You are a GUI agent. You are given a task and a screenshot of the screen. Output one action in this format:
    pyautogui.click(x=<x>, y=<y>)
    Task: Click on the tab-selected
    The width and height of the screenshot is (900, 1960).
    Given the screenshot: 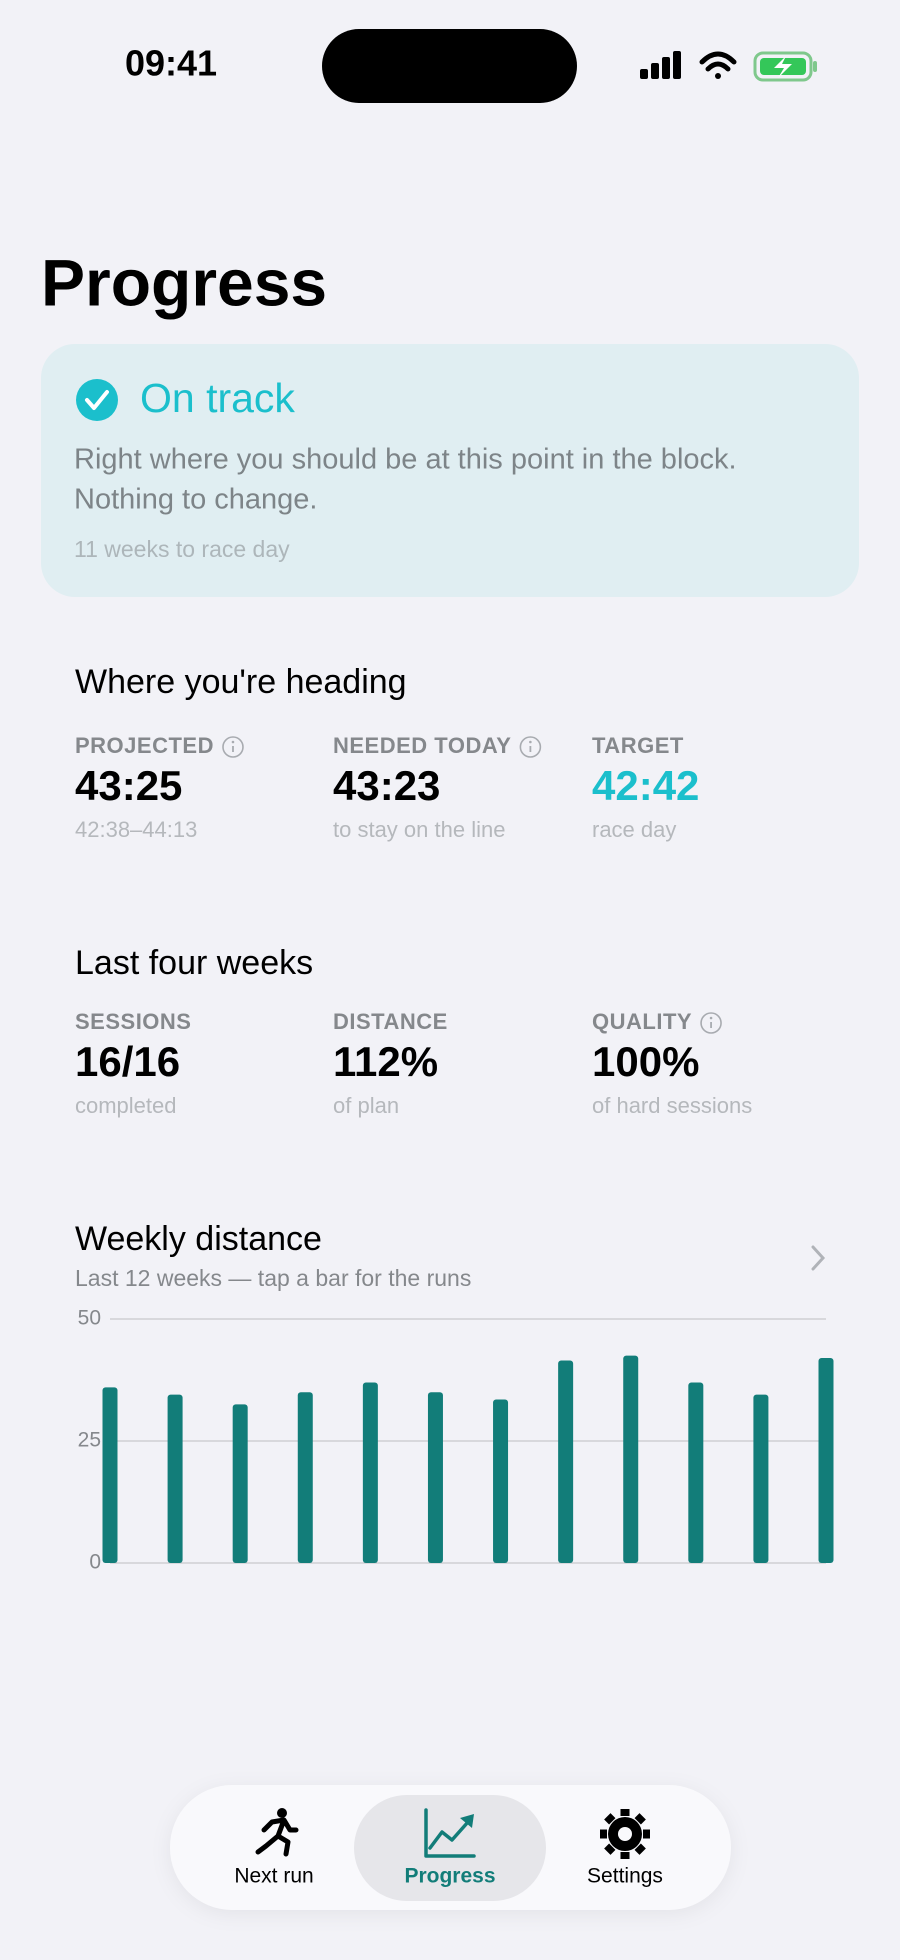 What is the action you would take?
    pyautogui.click(x=450, y=1848)
    